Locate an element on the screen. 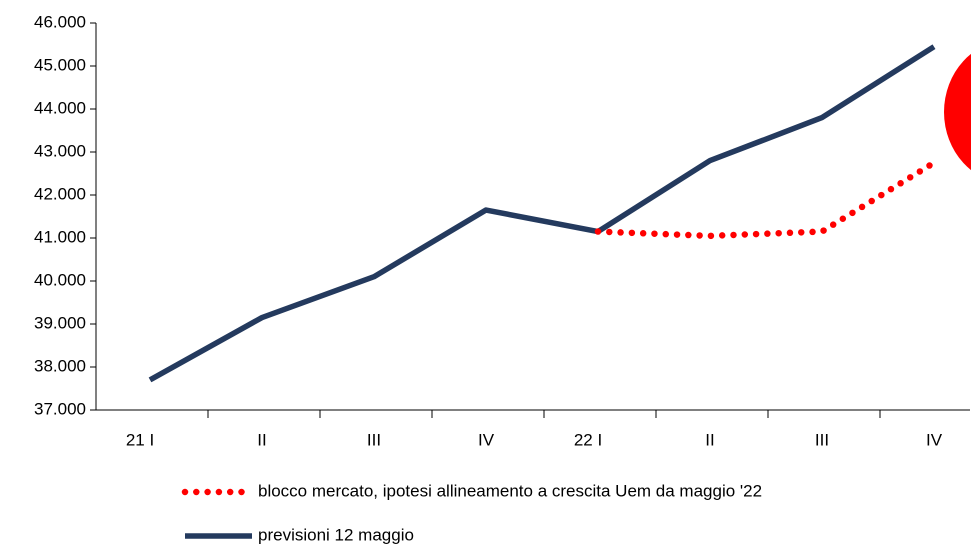  series-line is located at coordinates (766, 199).